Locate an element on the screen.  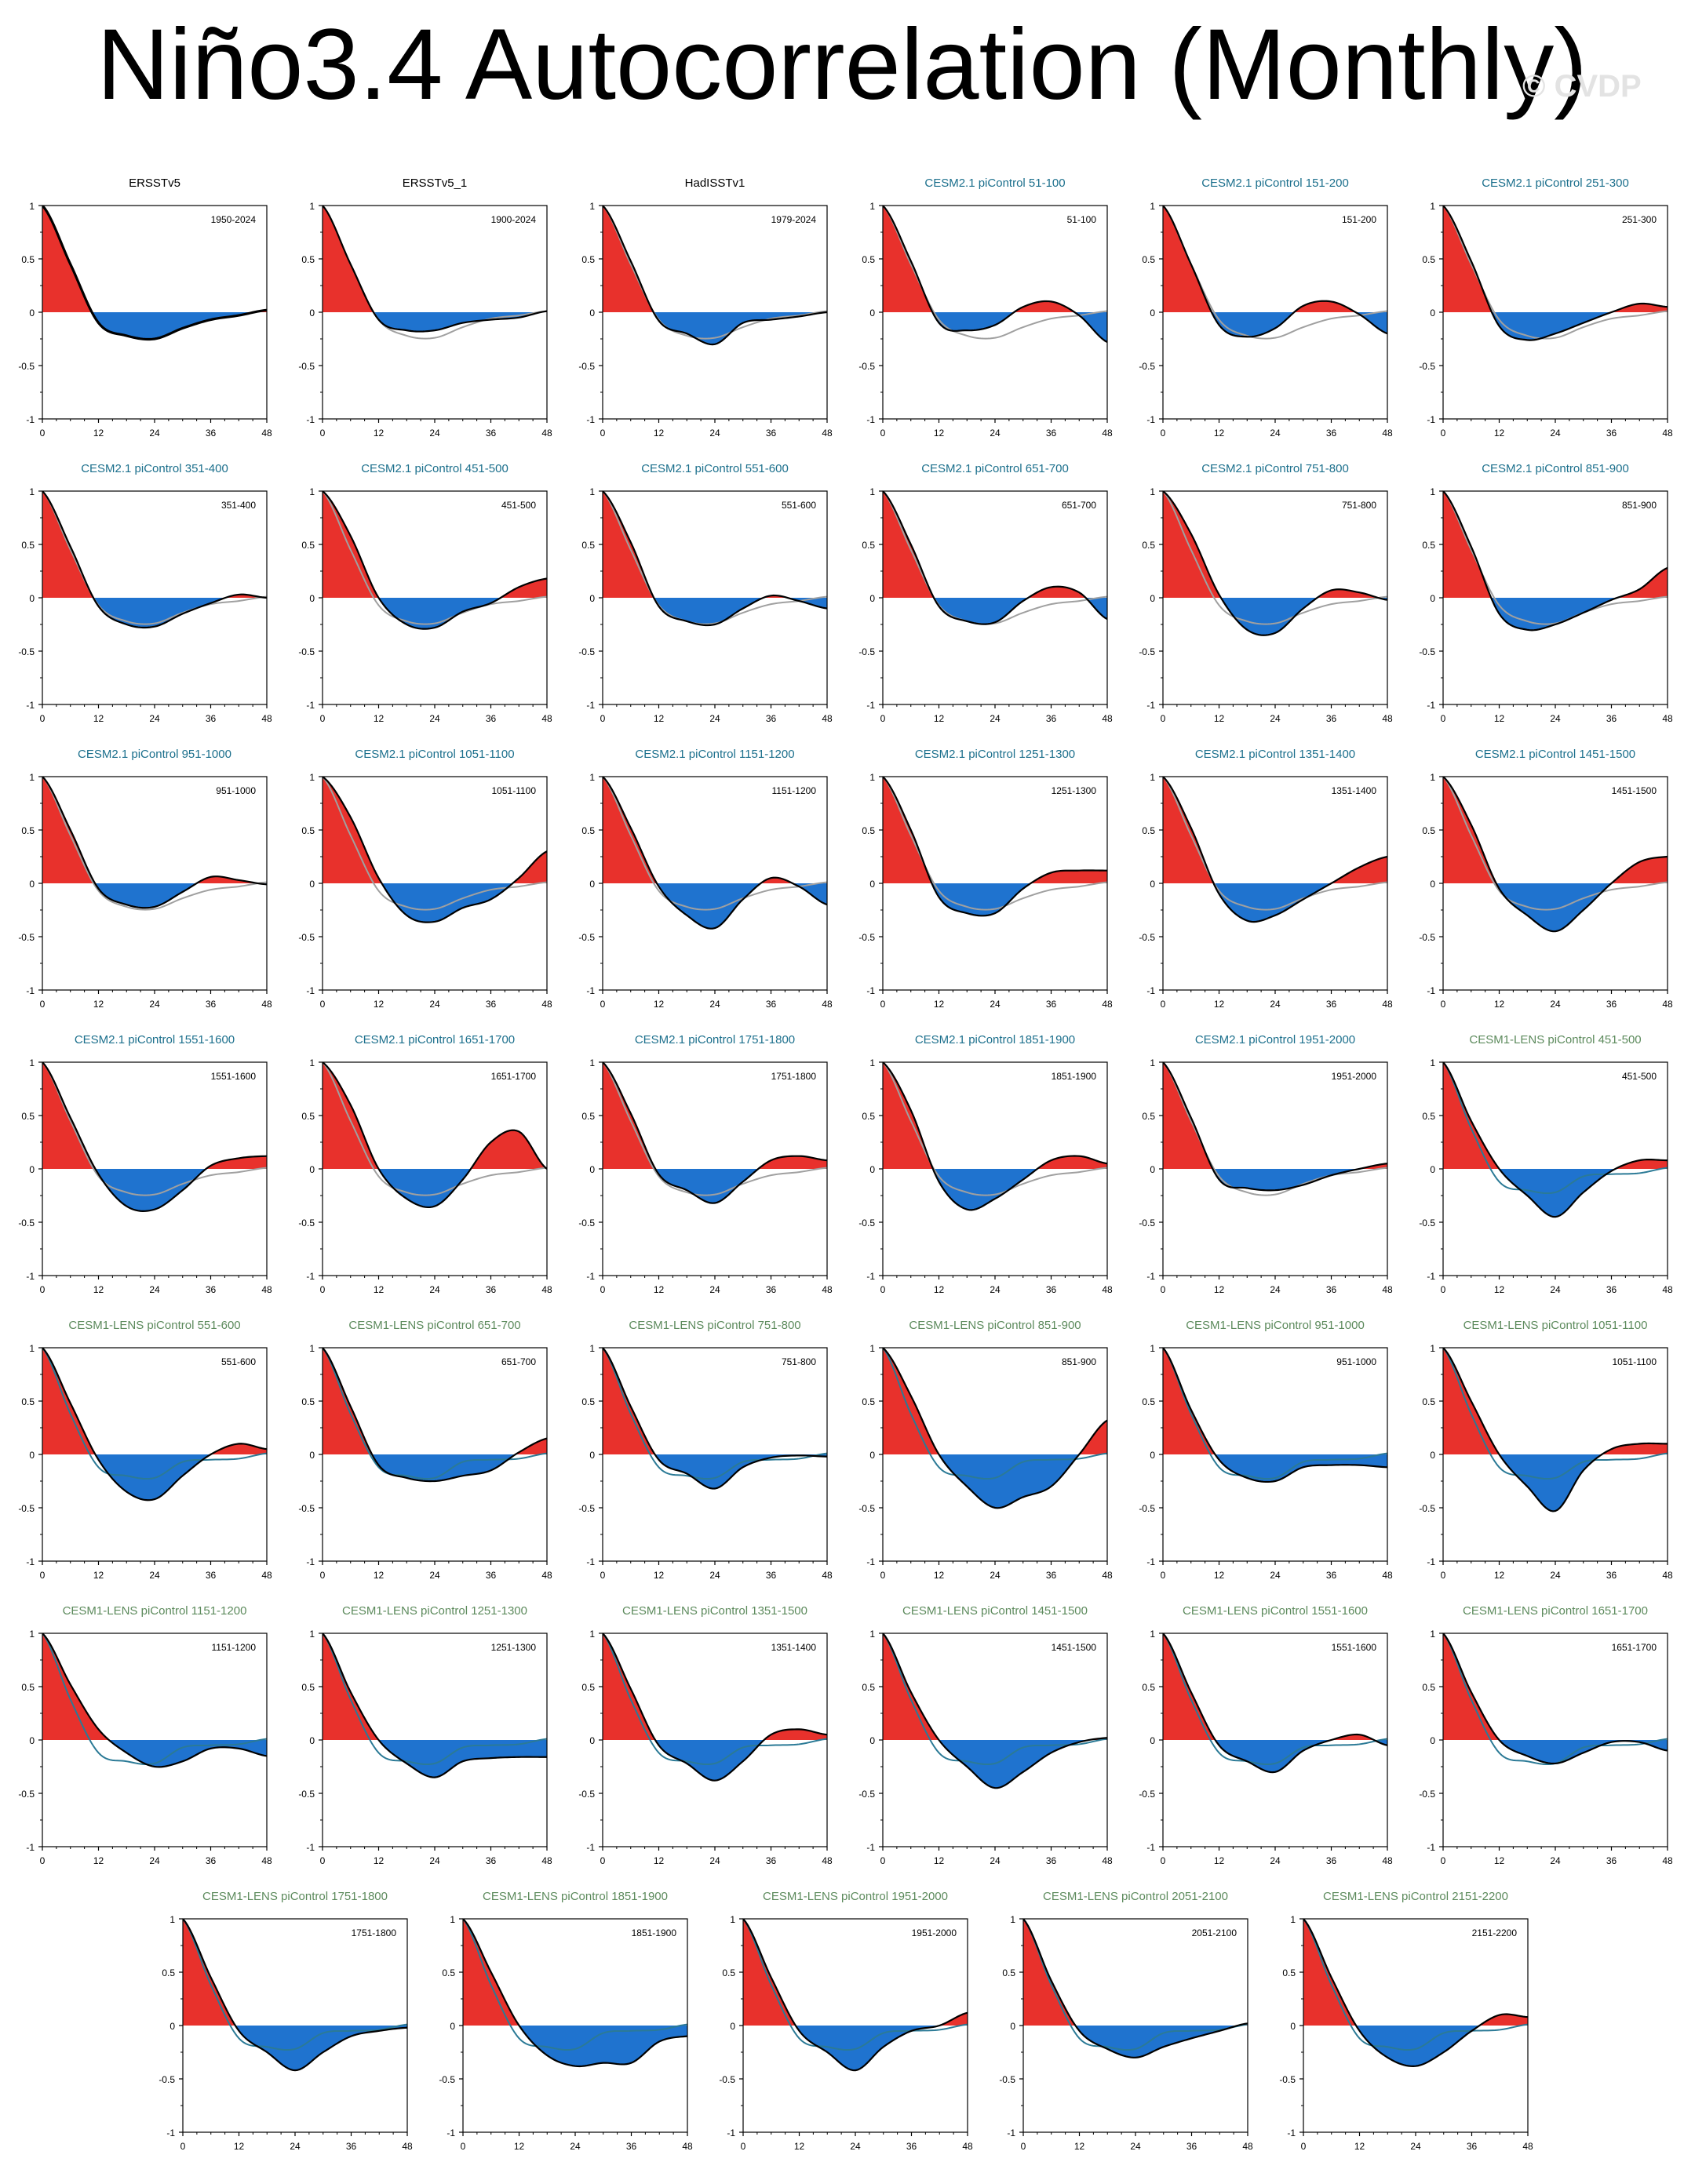
panel-title: CESM2.1 piControl 251-300 is located at coordinates (1555, 183).